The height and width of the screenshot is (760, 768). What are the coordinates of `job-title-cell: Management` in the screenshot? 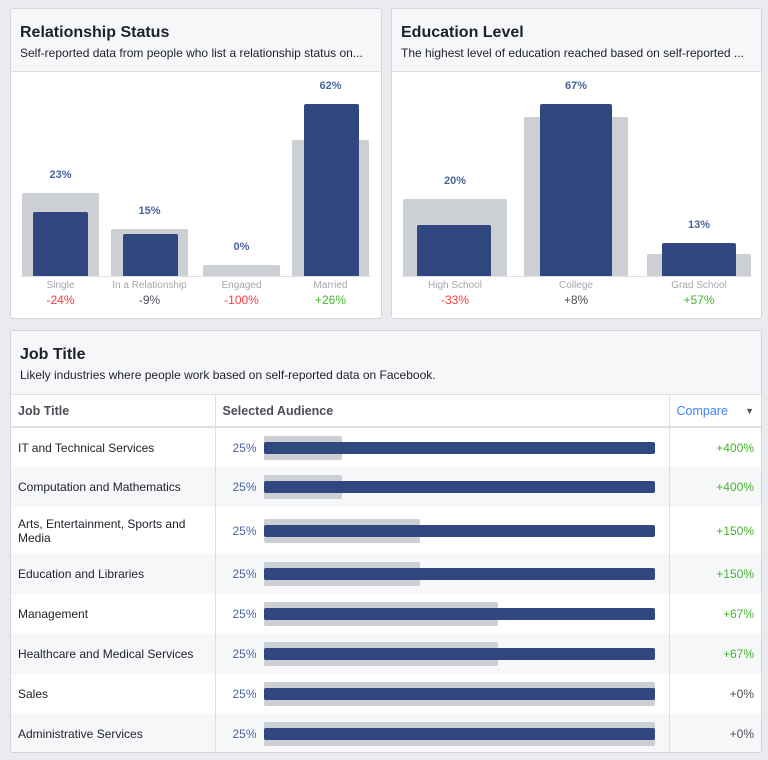 It's located at (113, 614).